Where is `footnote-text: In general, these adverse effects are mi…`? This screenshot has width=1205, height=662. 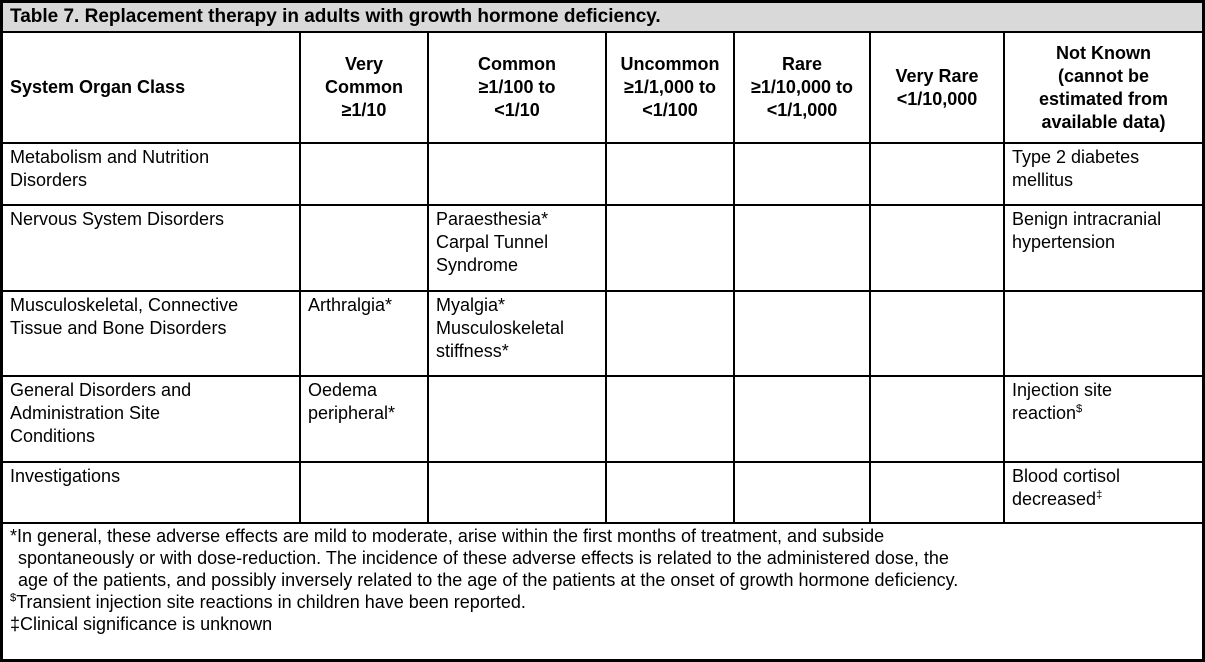 footnote-text: In general, these adverse effects are mi… is located at coordinates (488, 558).